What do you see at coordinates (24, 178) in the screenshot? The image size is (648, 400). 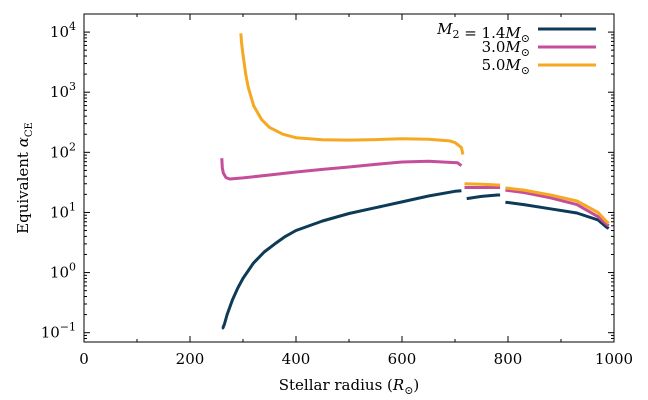 I see `y-axis-label: Equivalent αCE` at bounding box center [24, 178].